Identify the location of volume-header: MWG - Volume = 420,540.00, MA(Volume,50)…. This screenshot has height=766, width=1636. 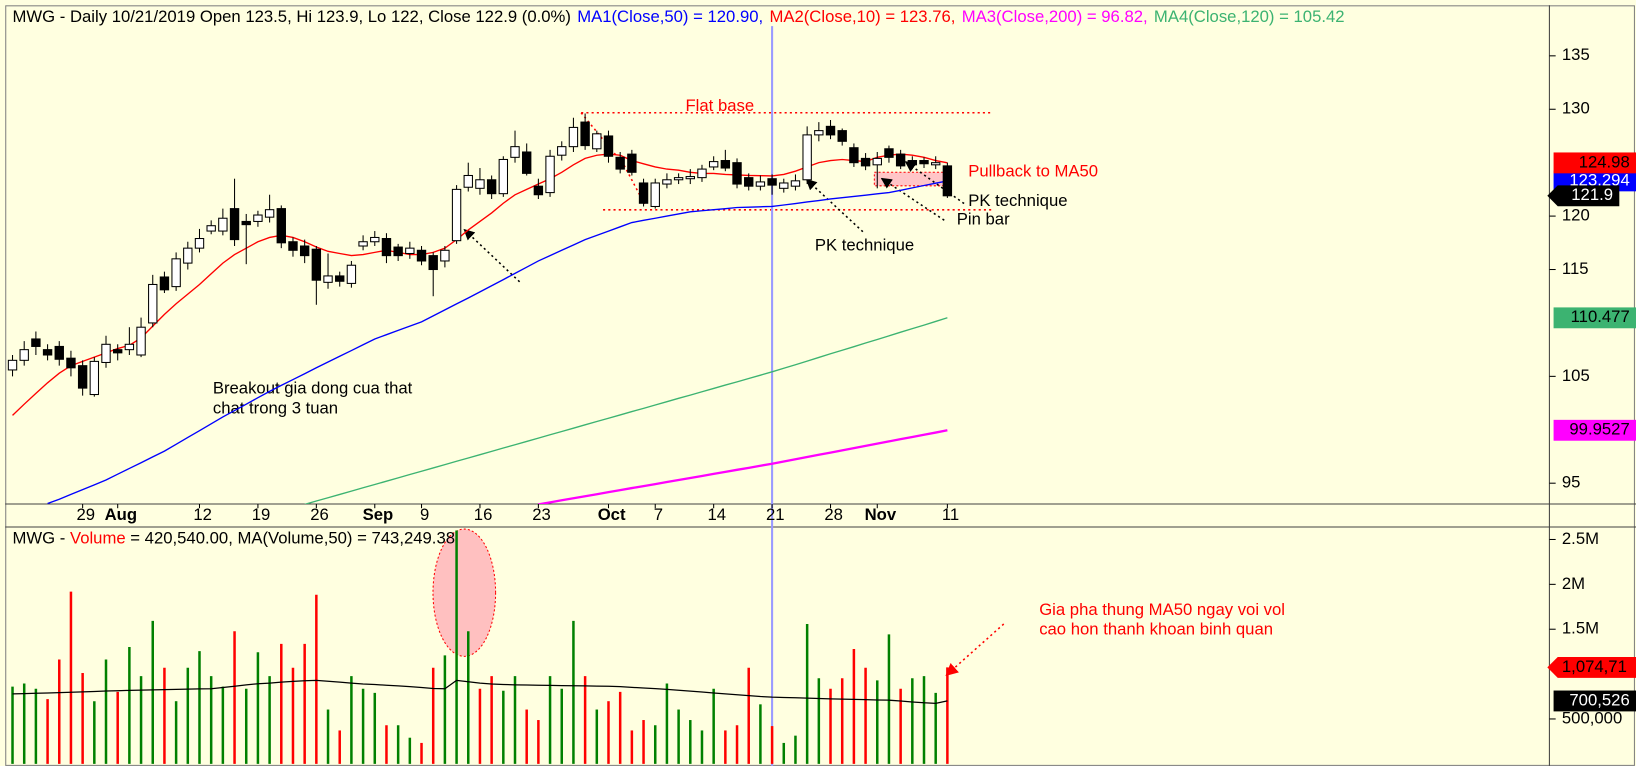
(234, 538).